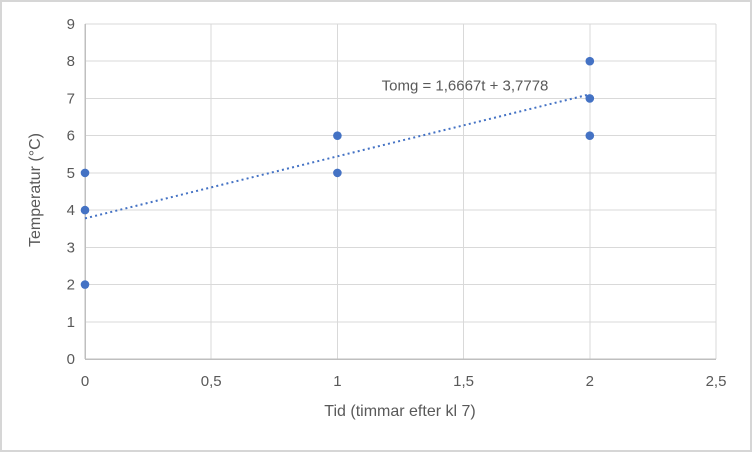  Describe the element at coordinates (71, 173) in the screenshot. I see `y-tick-label: 5` at that location.